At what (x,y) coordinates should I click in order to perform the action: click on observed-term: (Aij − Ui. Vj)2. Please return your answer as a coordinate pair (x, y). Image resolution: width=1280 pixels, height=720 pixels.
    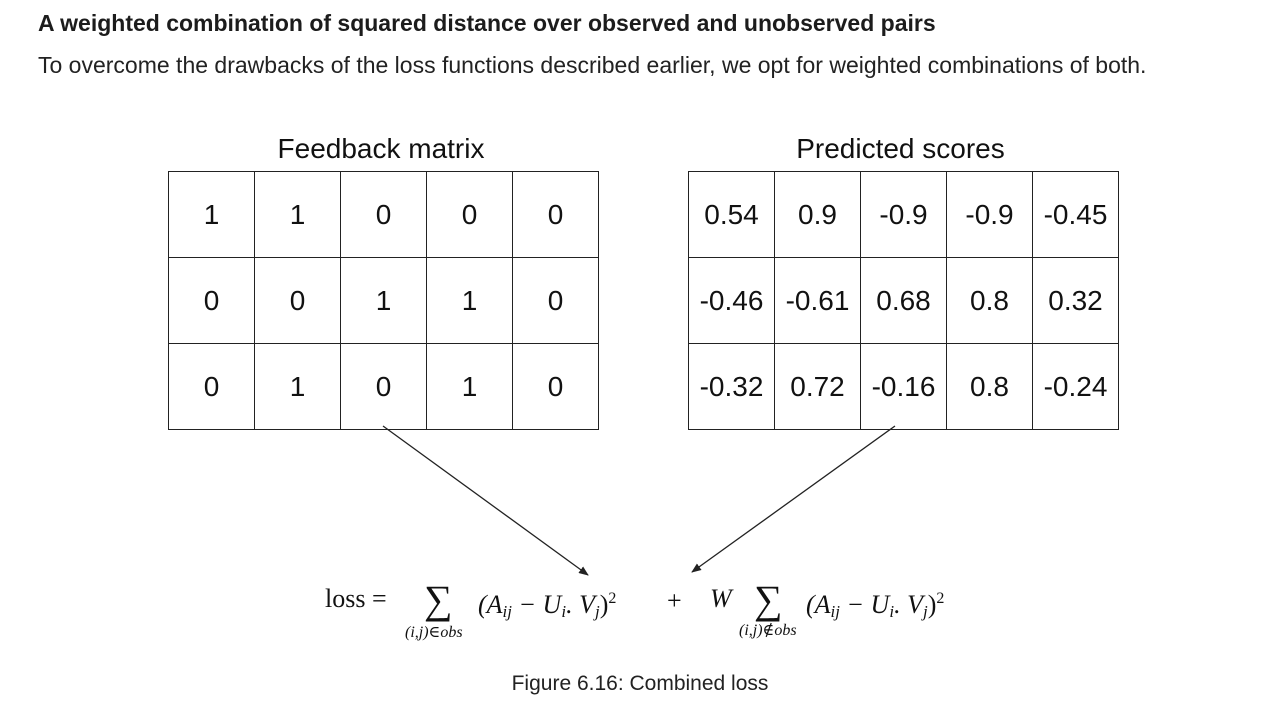
    Looking at the image, I should click on (547, 605).